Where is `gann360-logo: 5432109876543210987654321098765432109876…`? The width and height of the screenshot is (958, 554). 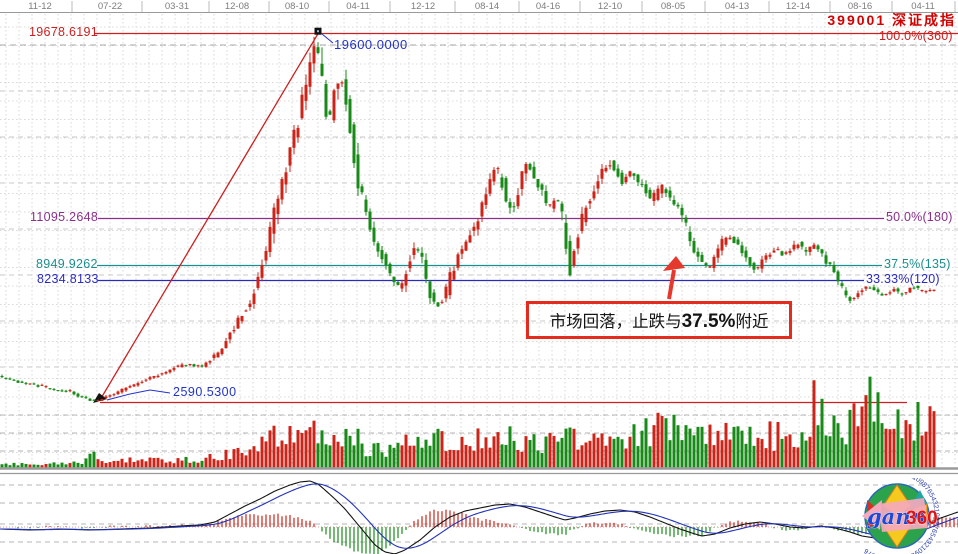
gann360-logo: 5432109876543210987654321098765432109876… is located at coordinates (901, 516).